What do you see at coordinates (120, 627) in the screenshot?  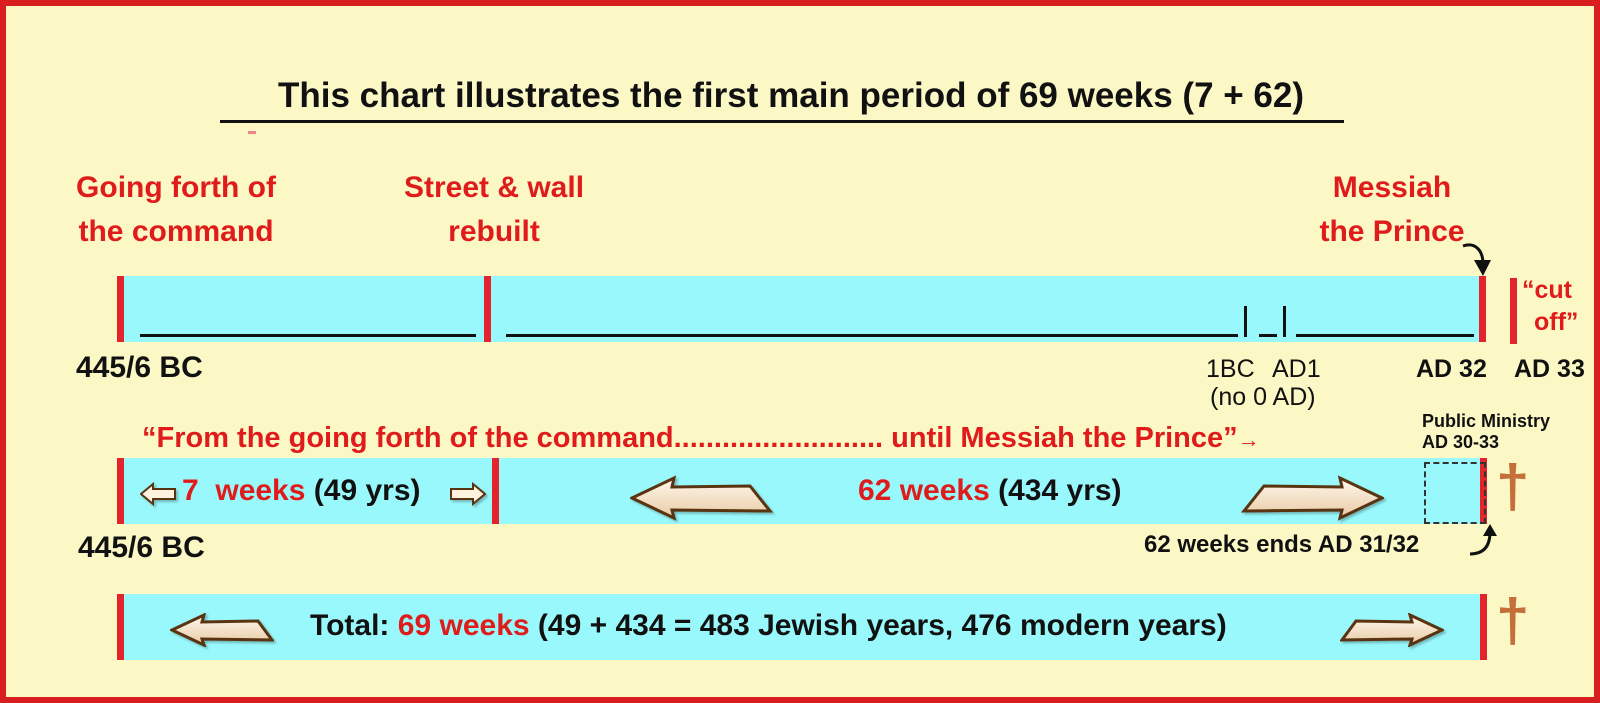 I see `total-tick-start` at bounding box center [120, 627].